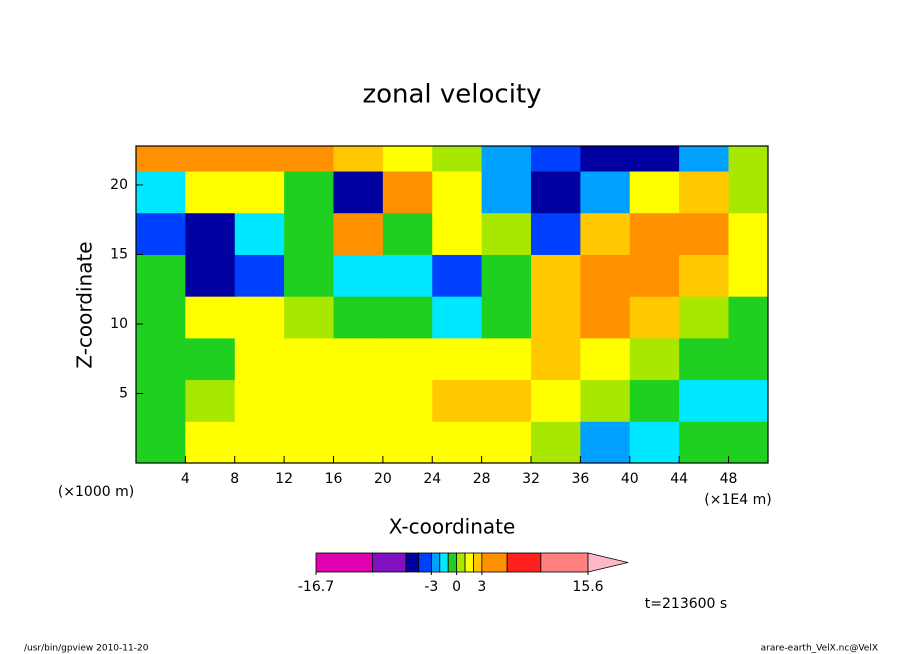 This screenshot has width=904, height=654. I want to click on x-tick-label: 48, so click(729, 479).